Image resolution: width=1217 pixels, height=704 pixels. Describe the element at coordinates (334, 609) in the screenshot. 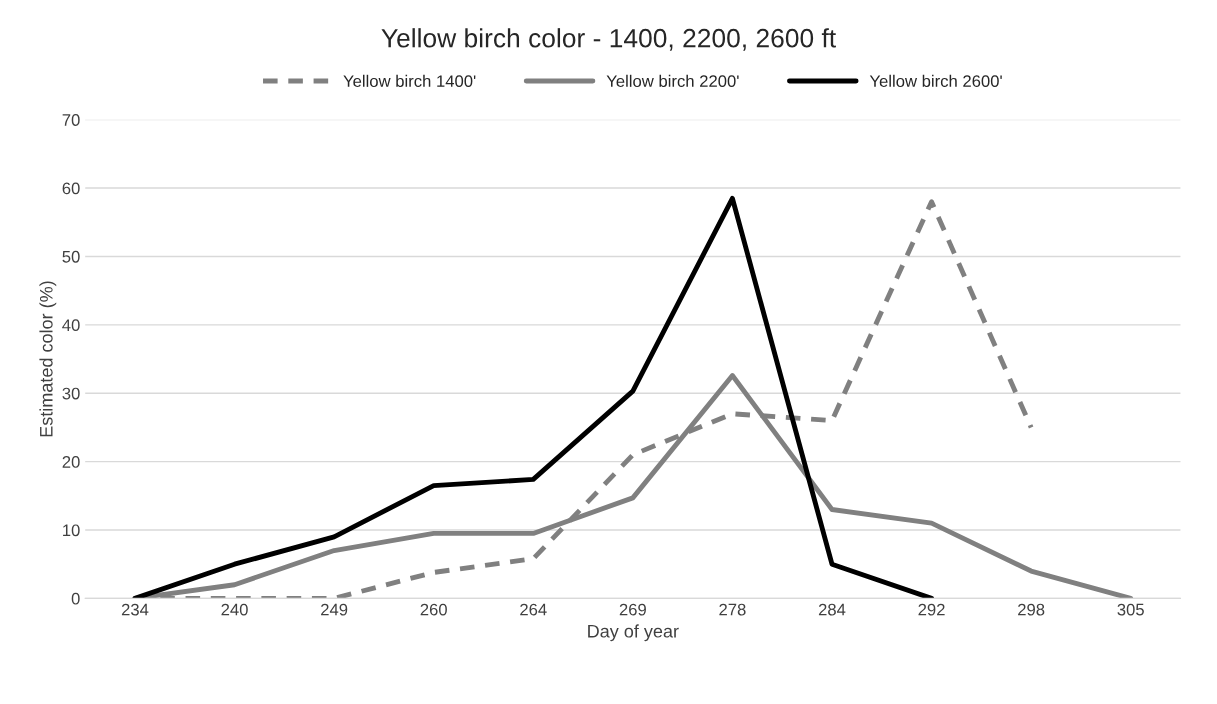

I see `x-tick-label: 249` at that location.